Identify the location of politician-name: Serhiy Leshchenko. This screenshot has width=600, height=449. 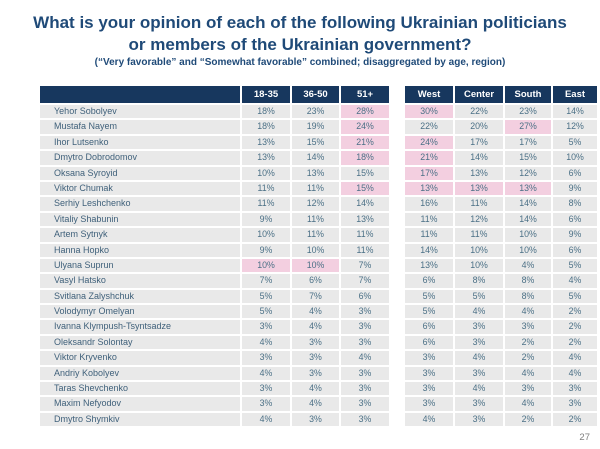
(140, 204).